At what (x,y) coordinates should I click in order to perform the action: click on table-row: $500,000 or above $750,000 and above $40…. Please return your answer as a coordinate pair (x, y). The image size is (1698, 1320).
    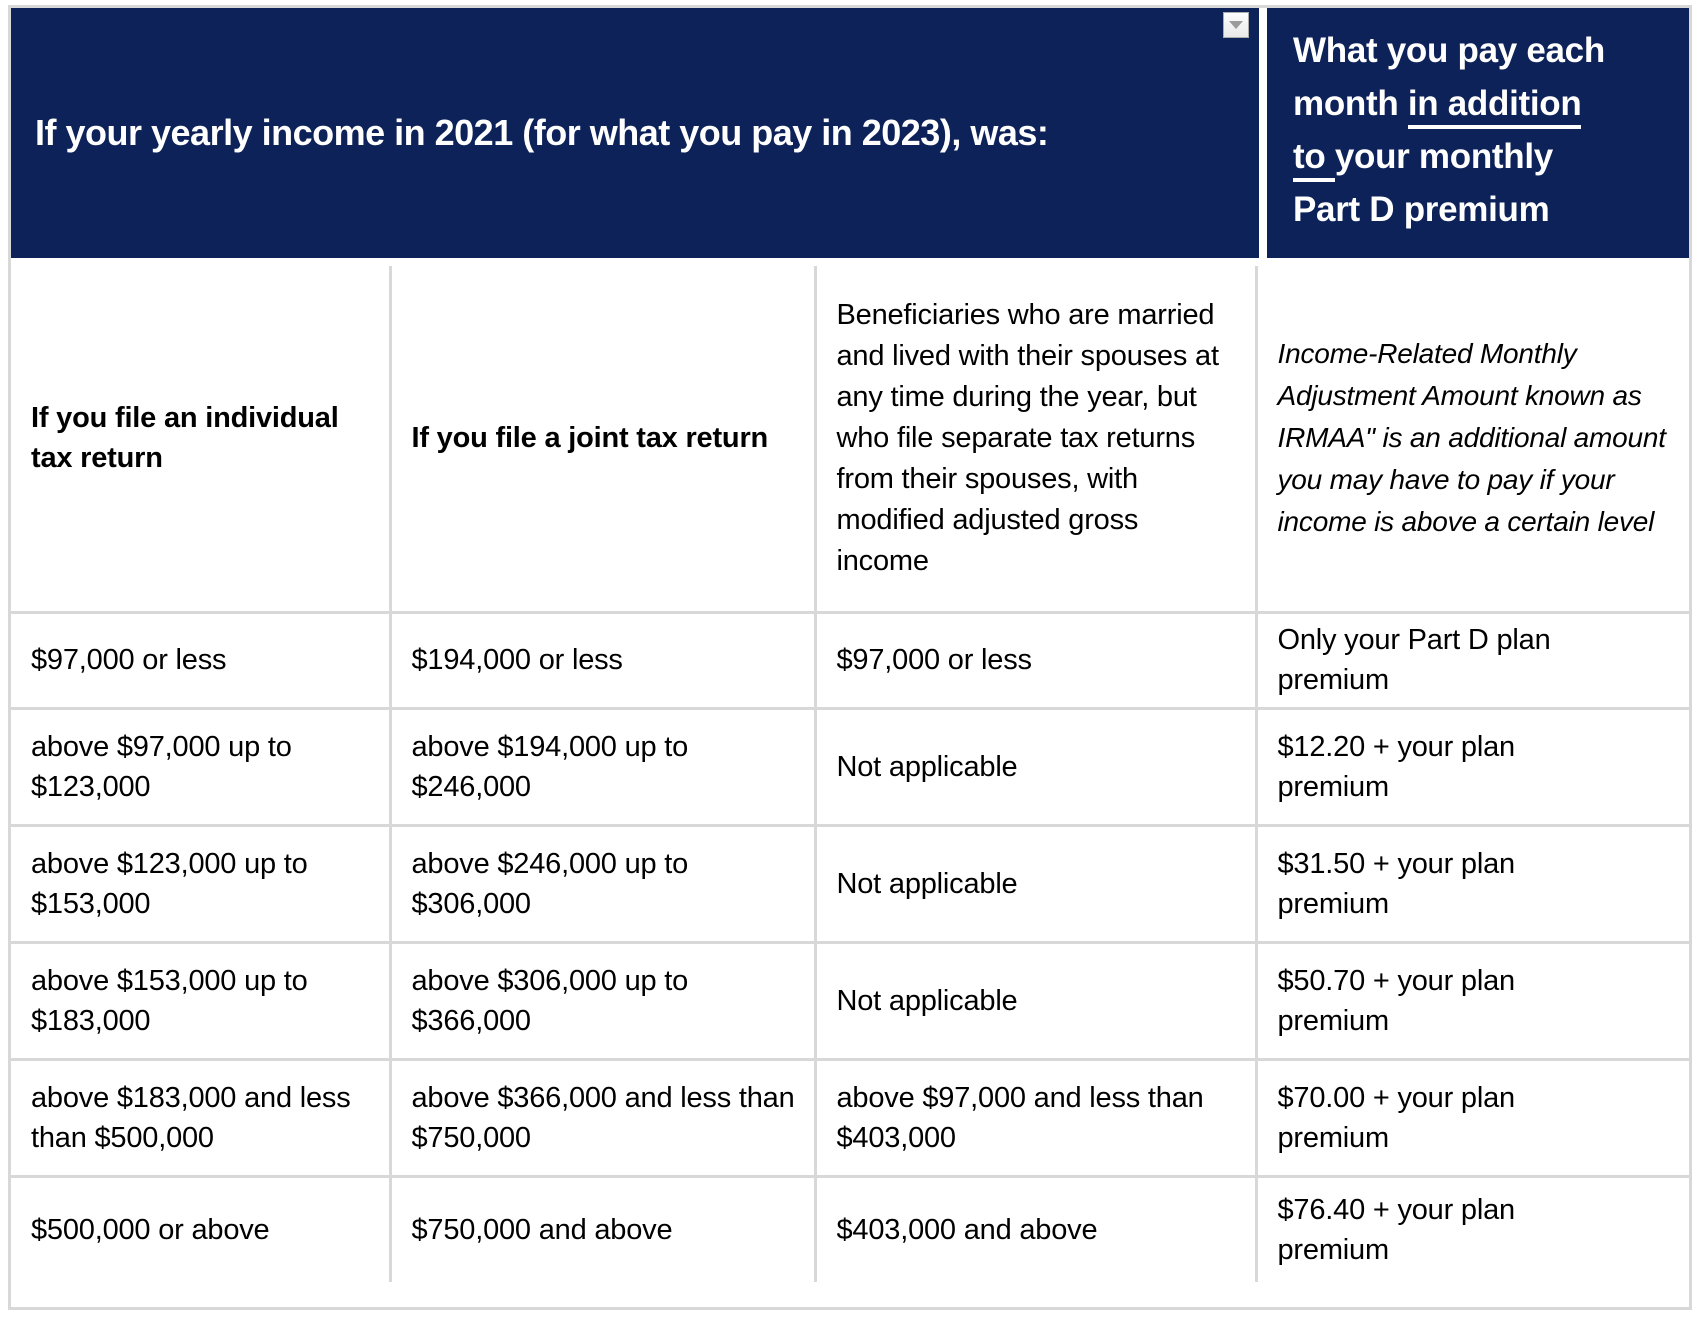
    Looking at the image, I should click on (850, 1228).